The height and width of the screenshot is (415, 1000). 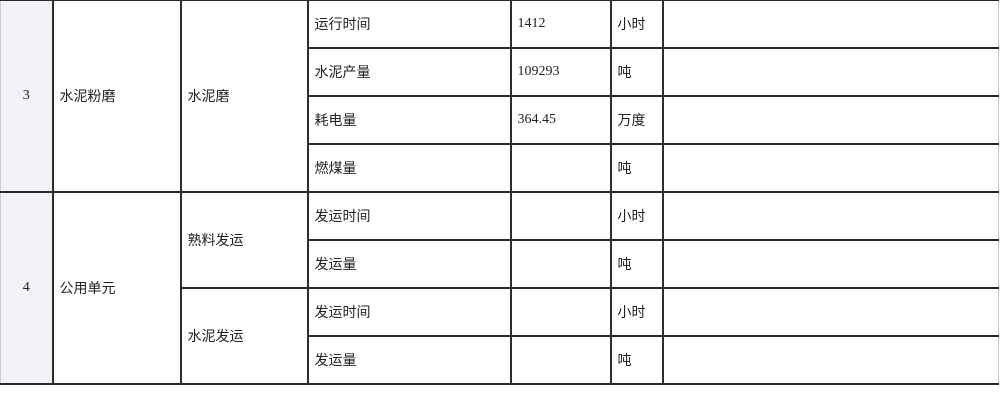 I want to click on item-value: 1412, so click(x=560, y=24).